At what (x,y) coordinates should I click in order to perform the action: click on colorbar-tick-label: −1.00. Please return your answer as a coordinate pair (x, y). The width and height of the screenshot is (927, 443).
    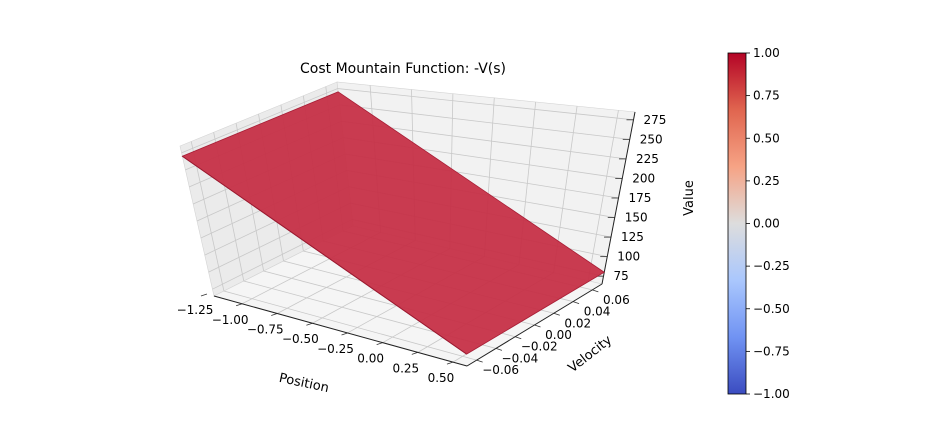
    Looking at the image, I should click on (771, 394).